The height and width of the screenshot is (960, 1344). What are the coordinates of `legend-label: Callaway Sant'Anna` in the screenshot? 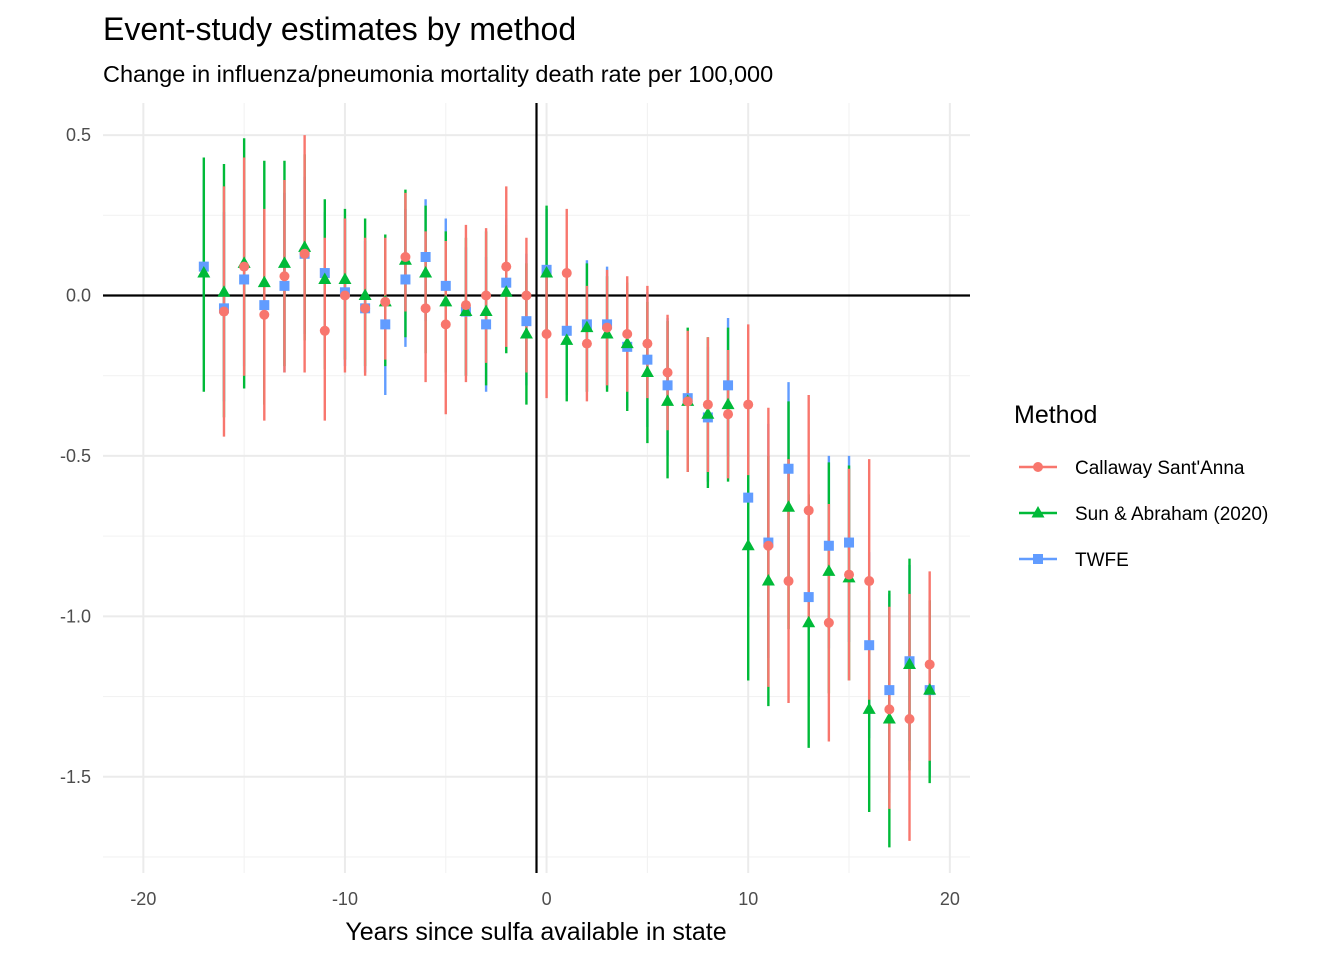 It's located at (1160, 468).